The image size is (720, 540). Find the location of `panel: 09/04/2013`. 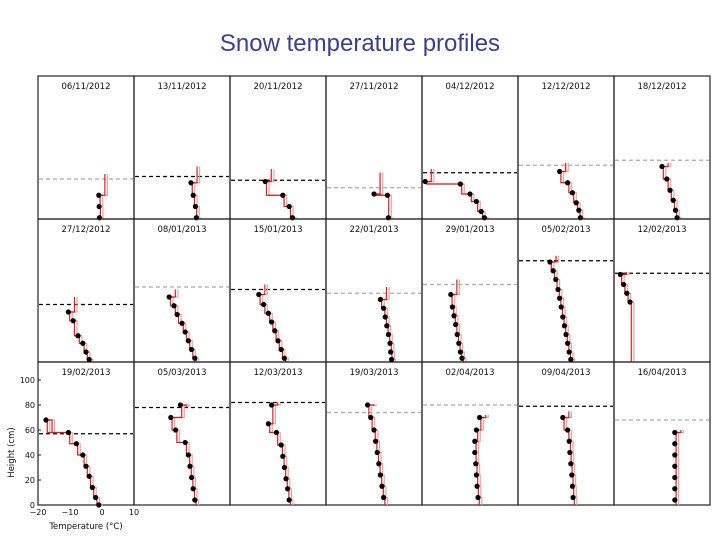

panel: 09/04/2013 is located at coordinates (566, 433).